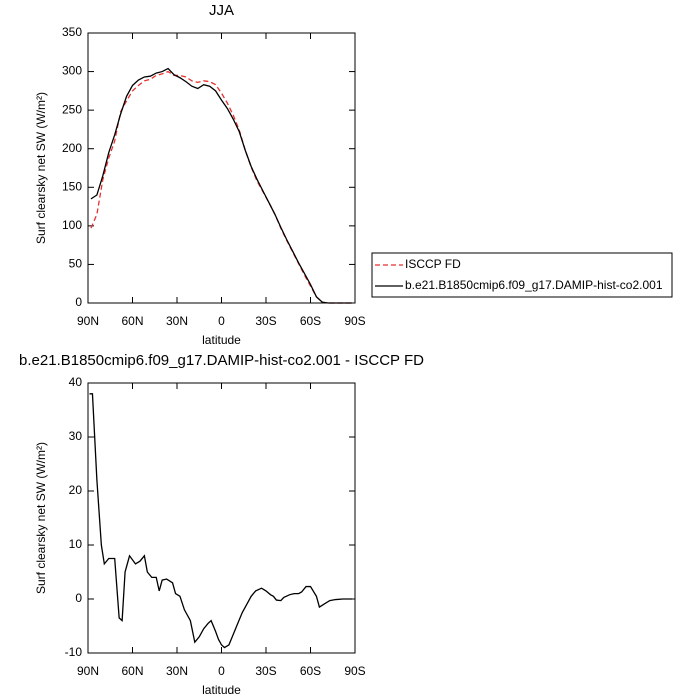  What do you see at coordinates (72, 109) in the screenshot?
I see `y-tick-label: 250` at bounding box center [72, 109].